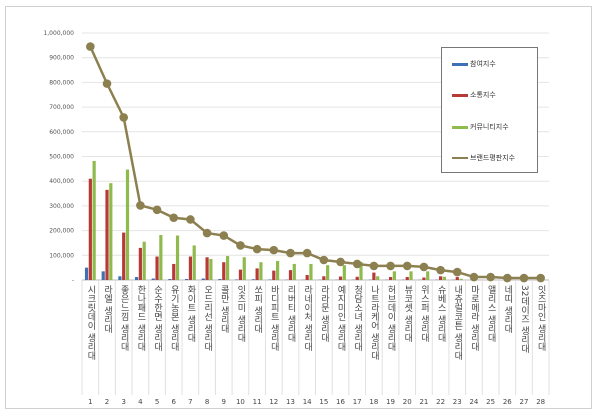 This screenshot has width=600, height=415. What do you see at coordinates (274, 402) in the screenshot?
I see `rank-label: 12` at bounding box center [274, 402].